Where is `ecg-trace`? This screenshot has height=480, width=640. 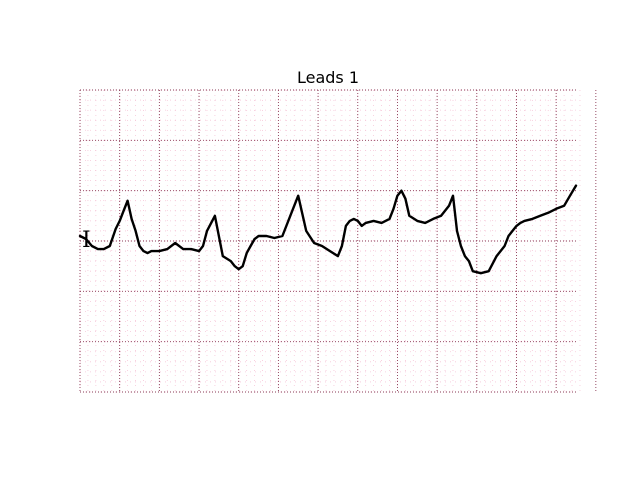 ecg-trace is located at coordinates (328, 229).